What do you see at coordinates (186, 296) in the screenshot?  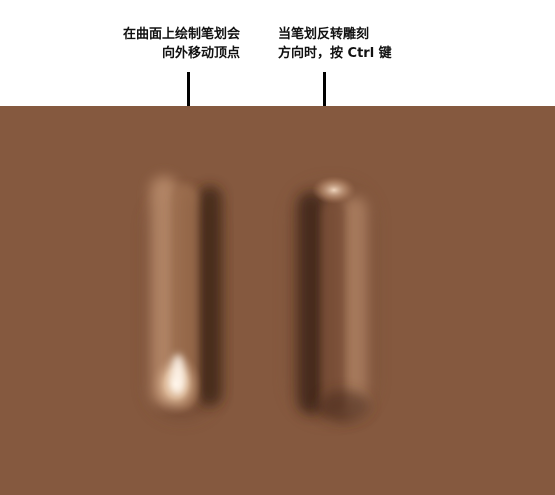 I see `raised-stroke` at bounding box center [186, 296].